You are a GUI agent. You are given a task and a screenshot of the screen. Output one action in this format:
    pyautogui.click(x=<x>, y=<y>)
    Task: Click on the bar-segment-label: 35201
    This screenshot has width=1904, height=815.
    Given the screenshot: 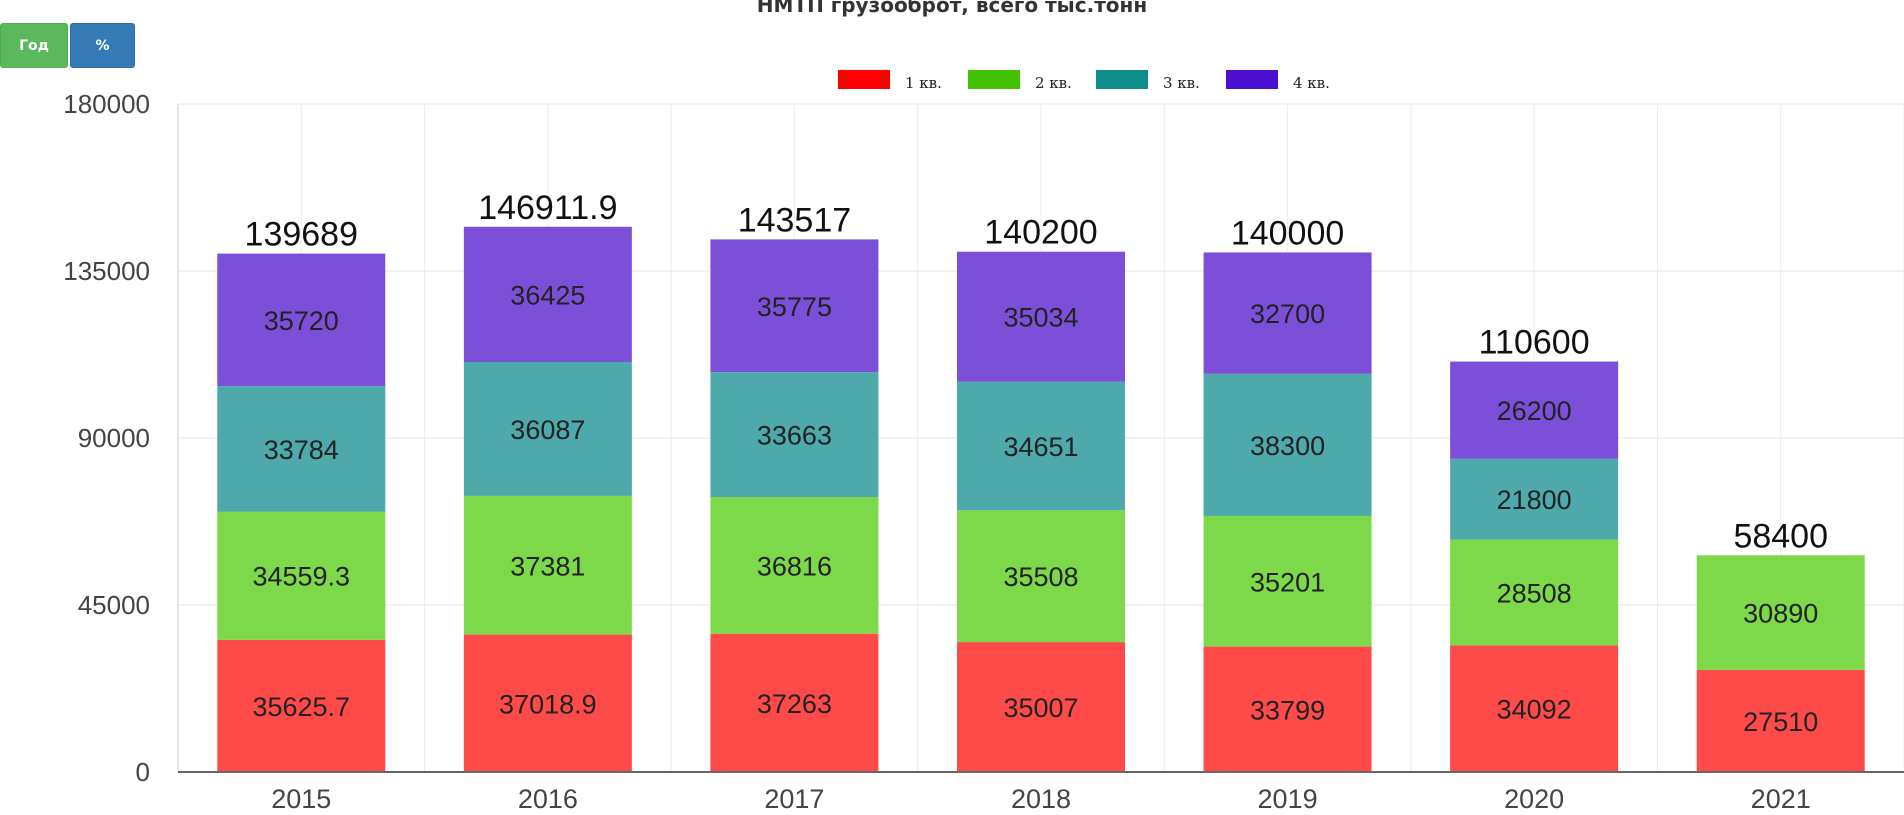 What is the action you would take?
    pyautogui.click(x=1287, y=582)
    